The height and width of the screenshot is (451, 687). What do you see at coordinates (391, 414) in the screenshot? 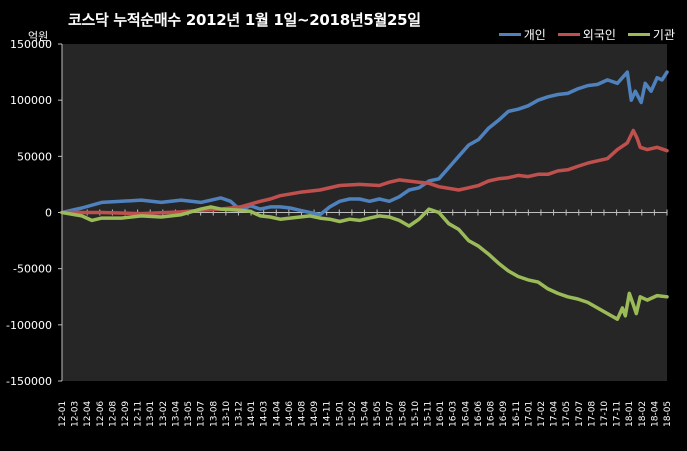
I see `x-tick-label: 15-07` at bounding box center [391, 414].